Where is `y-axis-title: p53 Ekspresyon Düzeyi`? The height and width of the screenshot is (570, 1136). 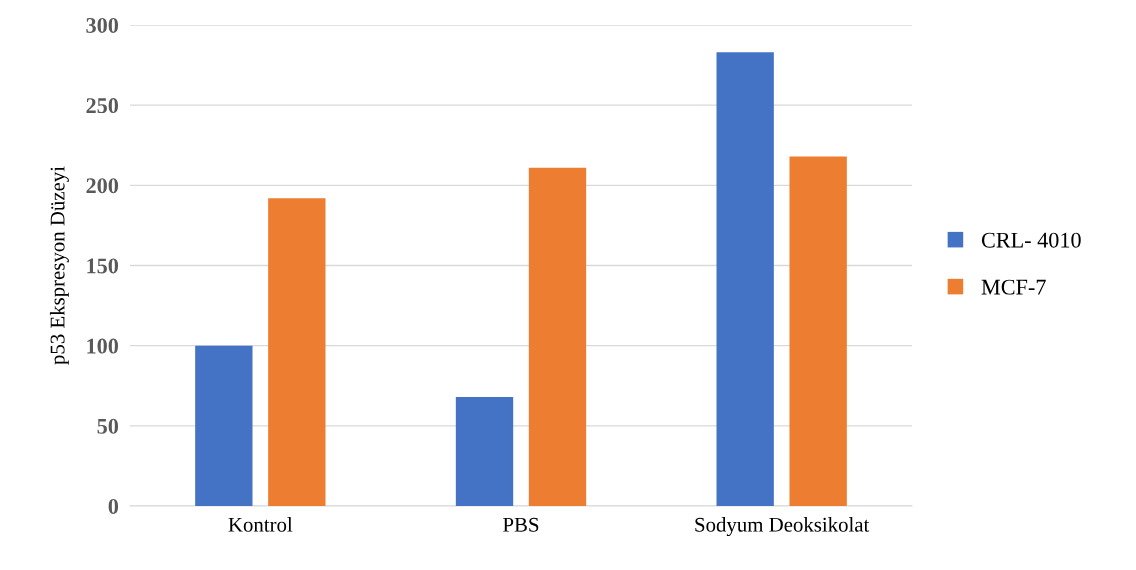 y-axis-title: p53 Ekspresyon Düzeyi is located at coordinates (59, 265).